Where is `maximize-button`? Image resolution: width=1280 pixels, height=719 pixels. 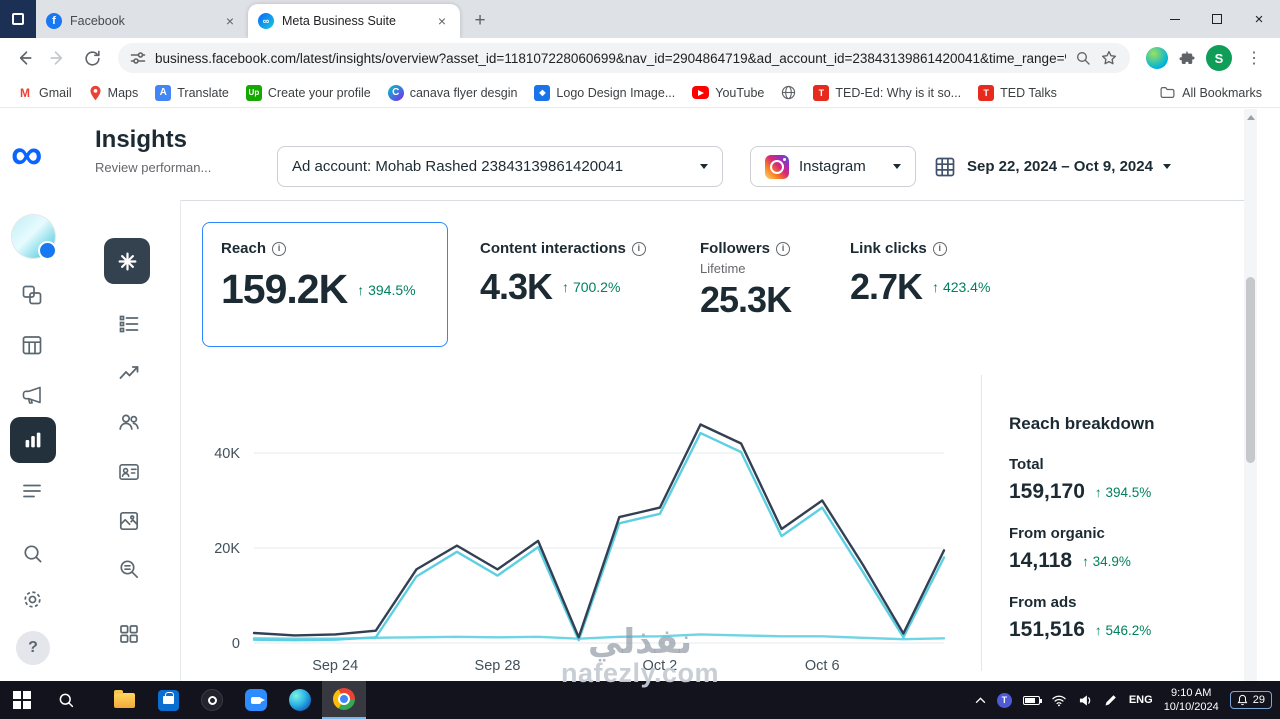 maximize-button is located at coordinates (1217, 19).